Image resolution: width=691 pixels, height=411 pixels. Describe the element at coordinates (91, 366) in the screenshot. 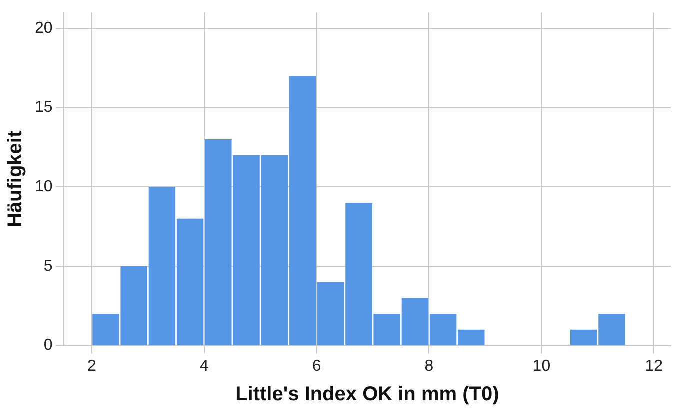

I see `x-tick-label: 2` at that location.